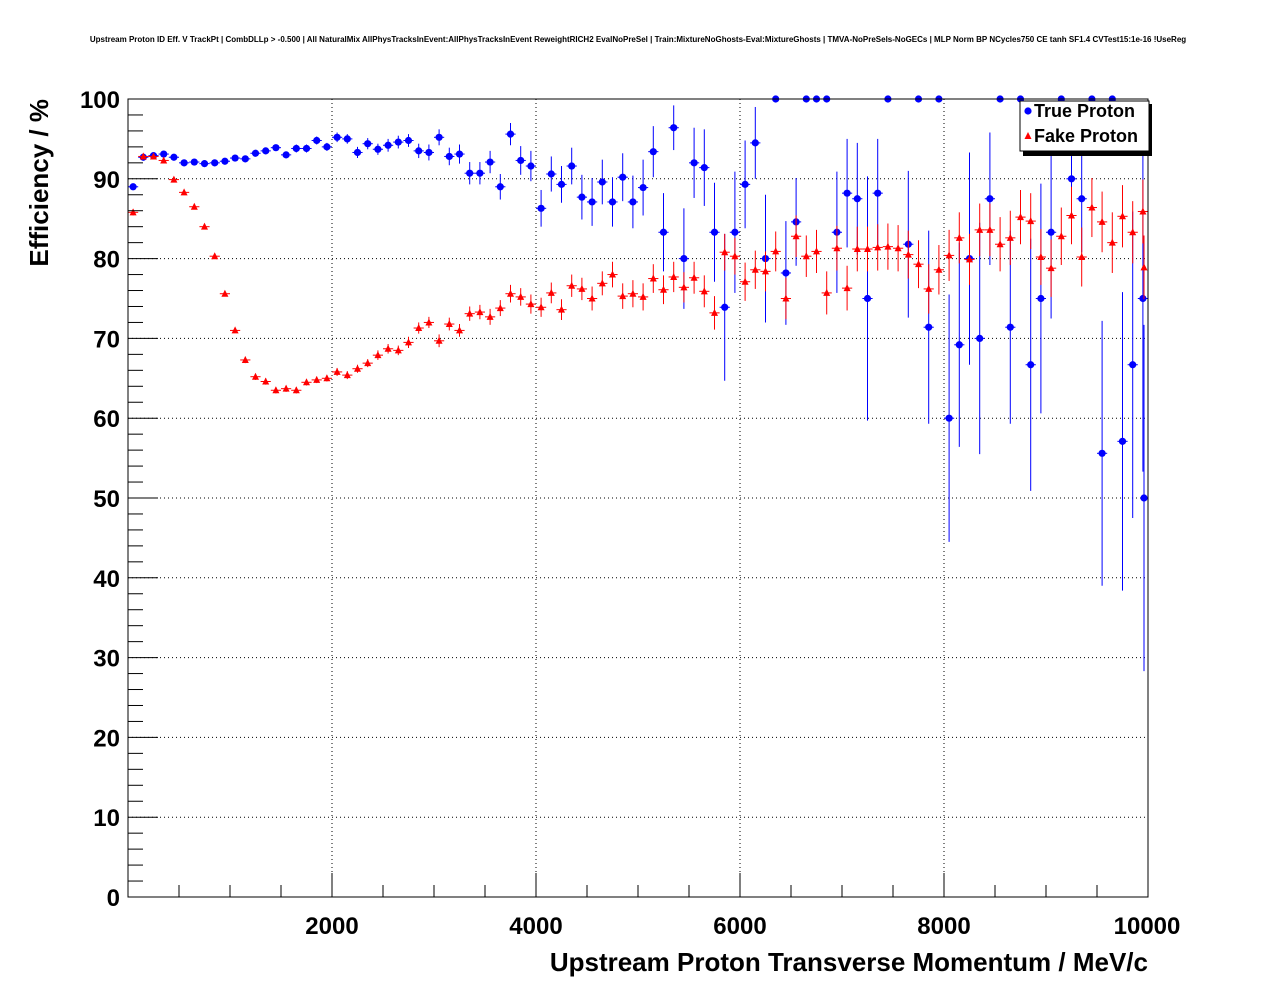 This screenshot has height=996, width=1276. I want to click on y-tick-label: 0, so click(113, 898).